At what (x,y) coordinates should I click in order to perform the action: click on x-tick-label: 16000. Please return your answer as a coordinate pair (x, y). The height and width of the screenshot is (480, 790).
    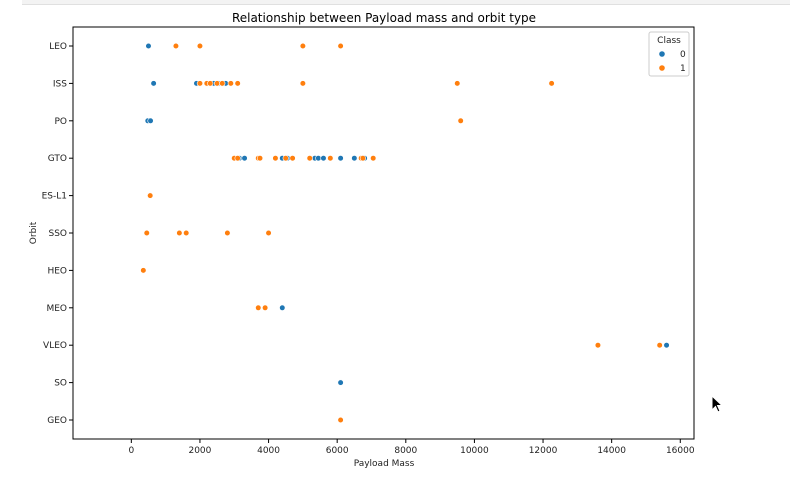
    Looking at the image, I should click on (680, 451).